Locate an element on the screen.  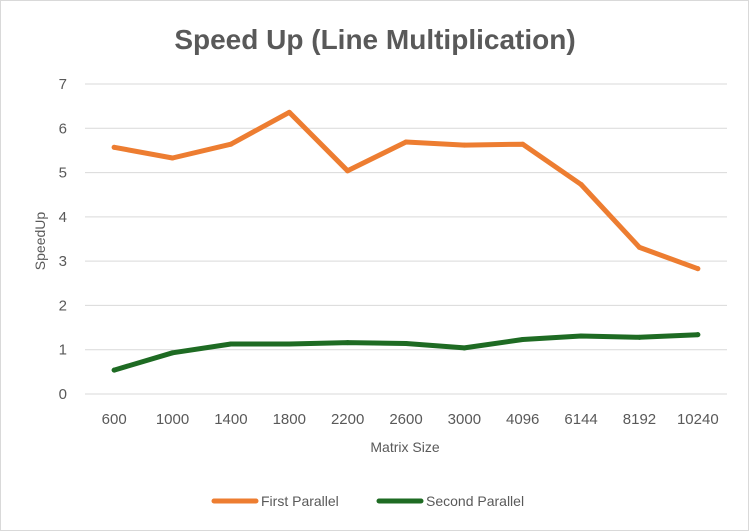
x-tick-label: 4096 is located at coordinates (522, 419).